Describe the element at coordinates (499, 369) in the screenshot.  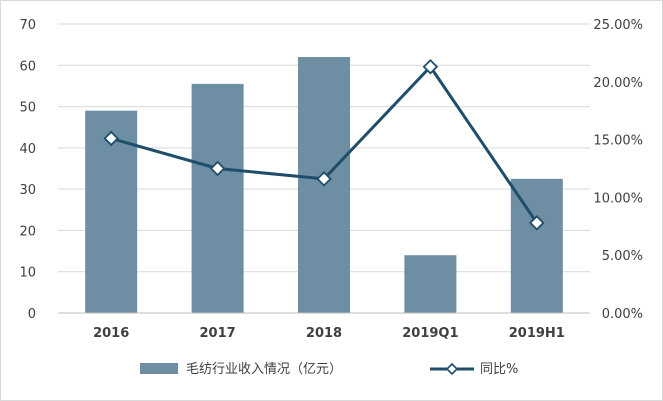
I see `legend-label: 同比%` at that location.